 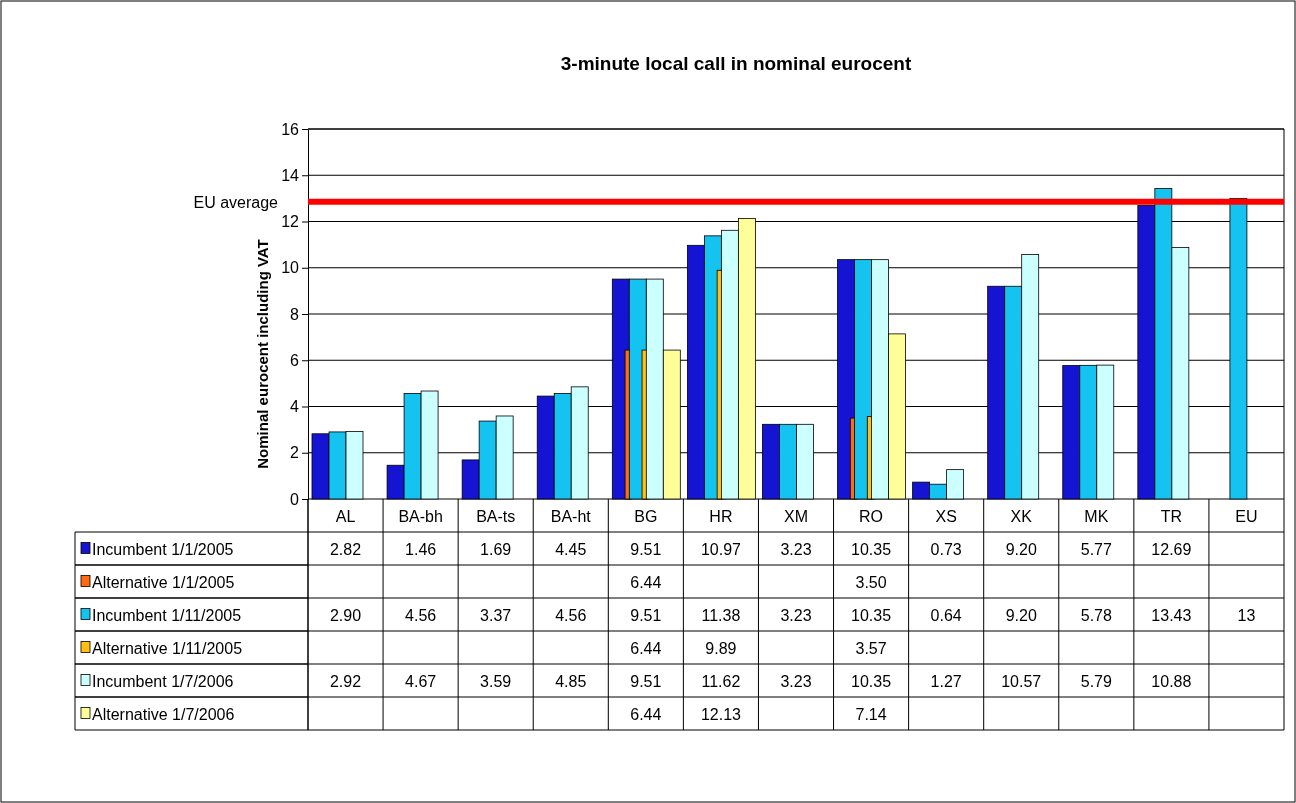 What do you see at coordinates (163, 549) in the screenshot?
I see `legend-label: Incumbent 1/1/2005` at bounding box center [163, 549].